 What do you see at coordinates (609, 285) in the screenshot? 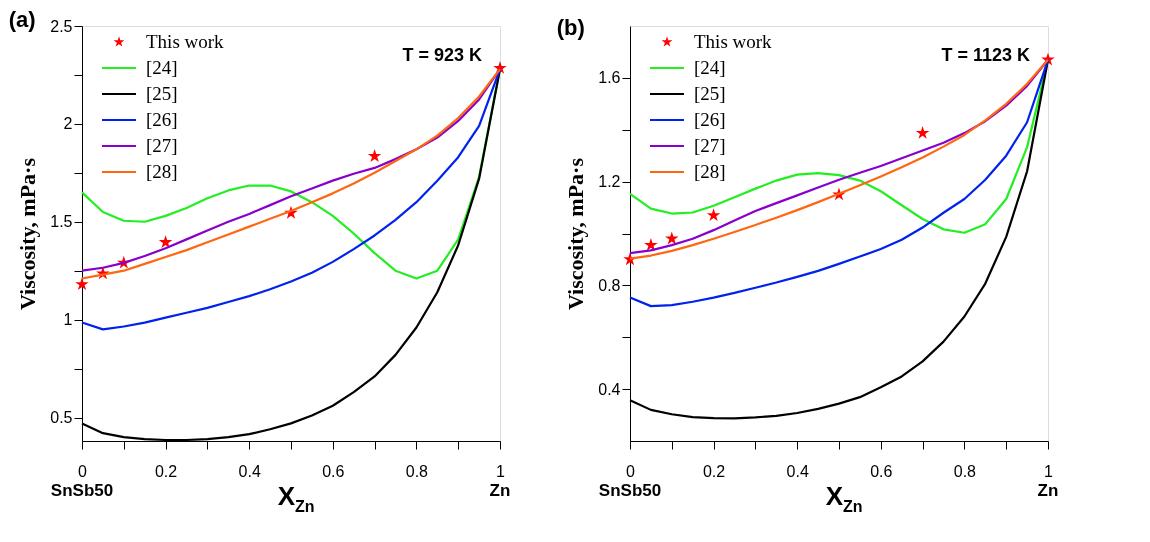
I see `y-tick-label: 0.8` at bounding box center [609, 285].